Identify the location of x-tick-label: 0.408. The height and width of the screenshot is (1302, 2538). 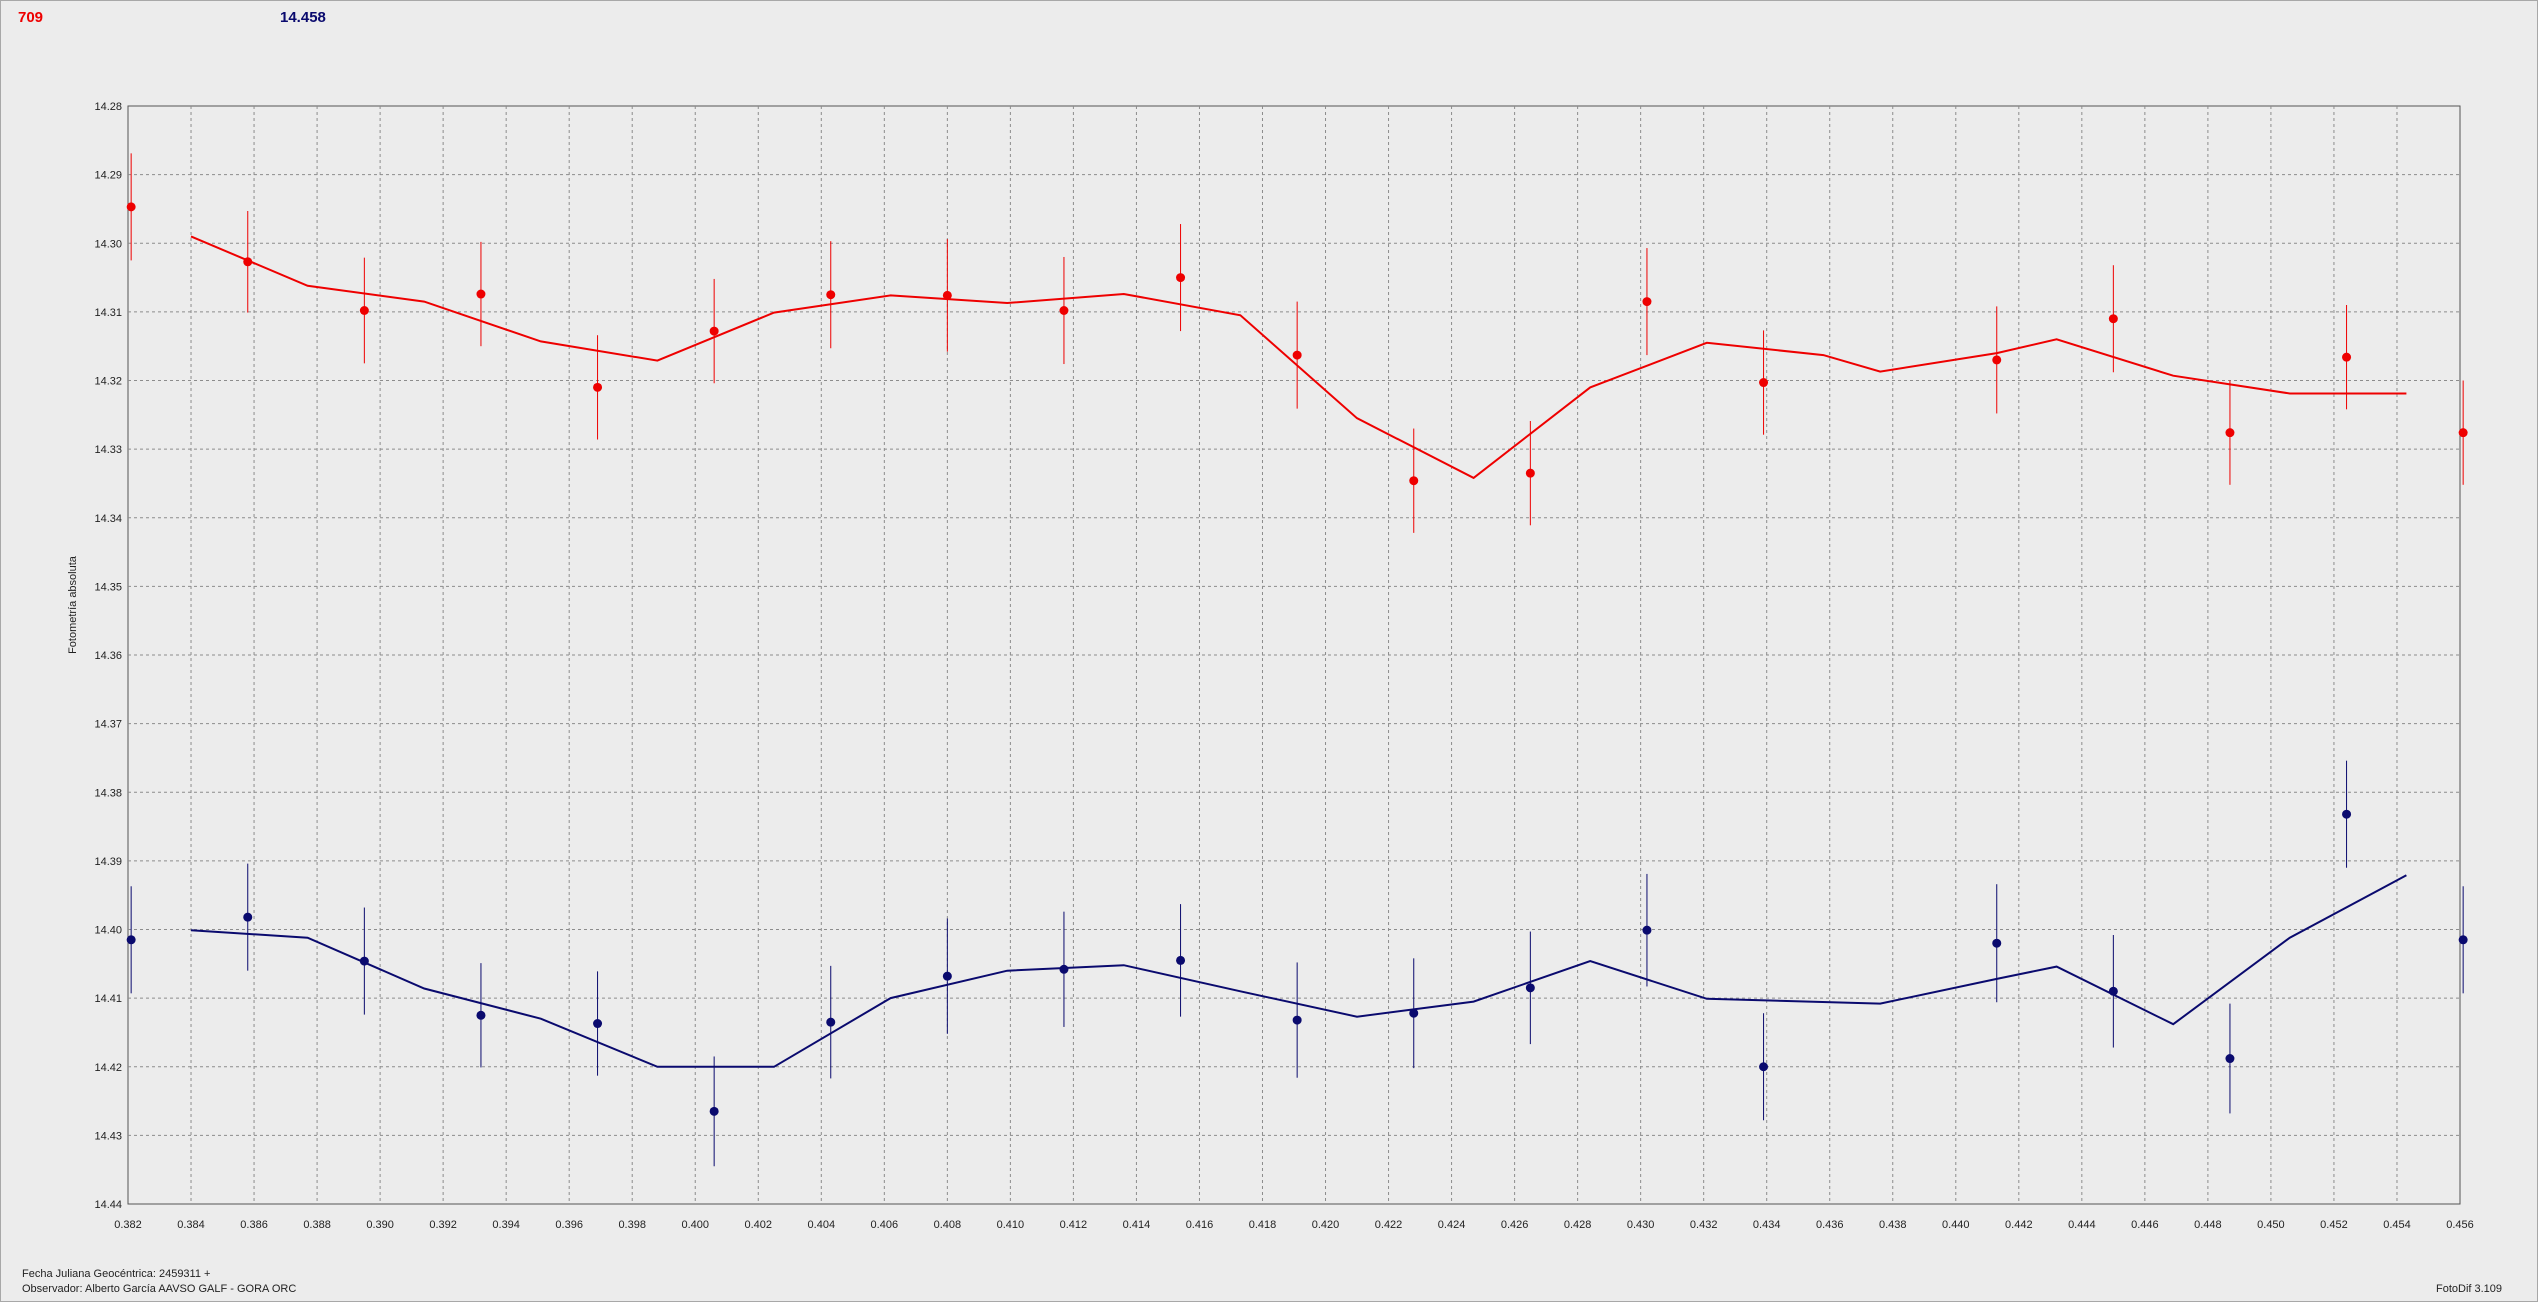
(948, 1225).